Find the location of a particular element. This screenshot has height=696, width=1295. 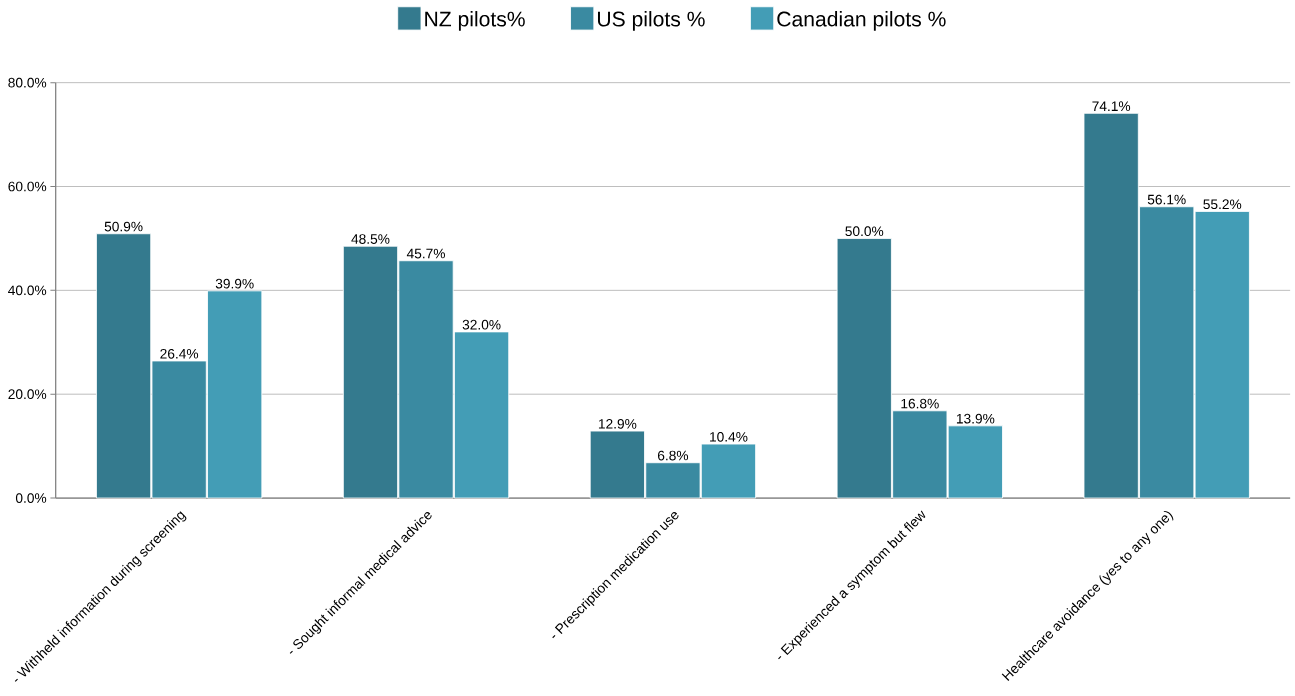

y-tick-label: 0.0% is located at coordinates (31, 498).